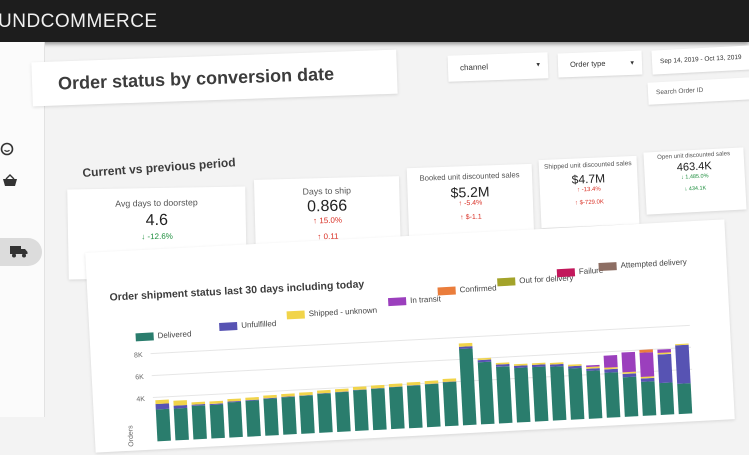  I want to click on brand-logo: UNDCOMMERCE, so click(79, 21).